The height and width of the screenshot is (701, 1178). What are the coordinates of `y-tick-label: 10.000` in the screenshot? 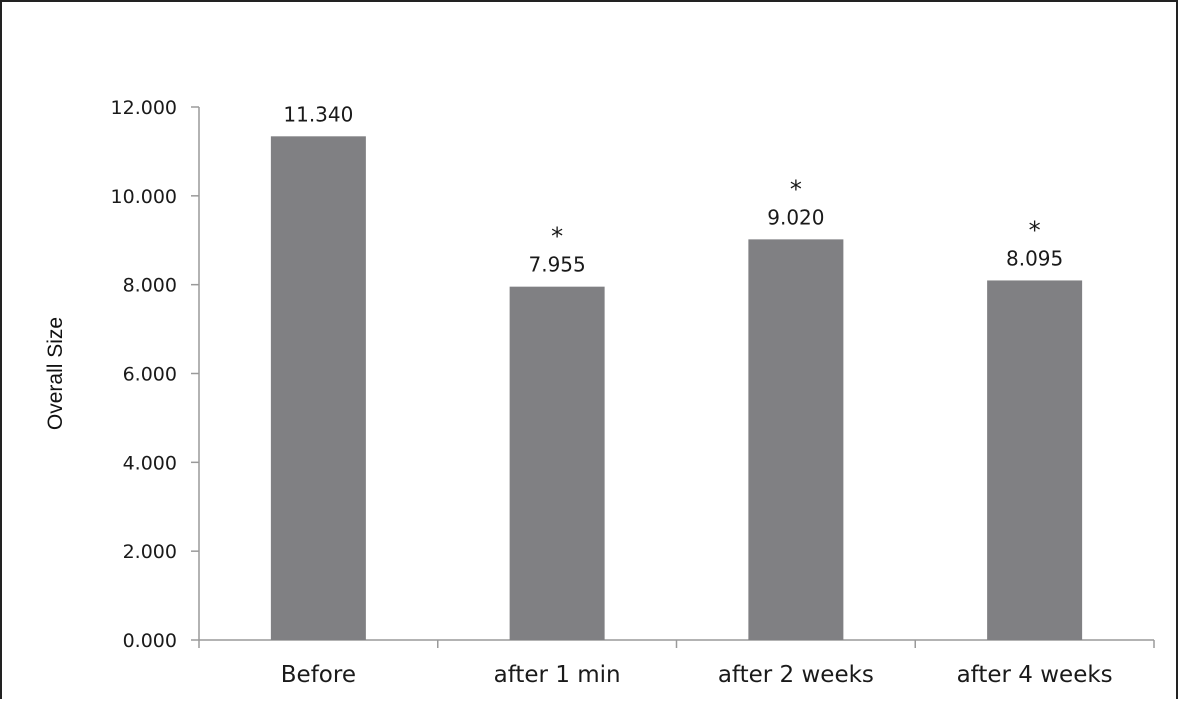 It's located at (144, 197).